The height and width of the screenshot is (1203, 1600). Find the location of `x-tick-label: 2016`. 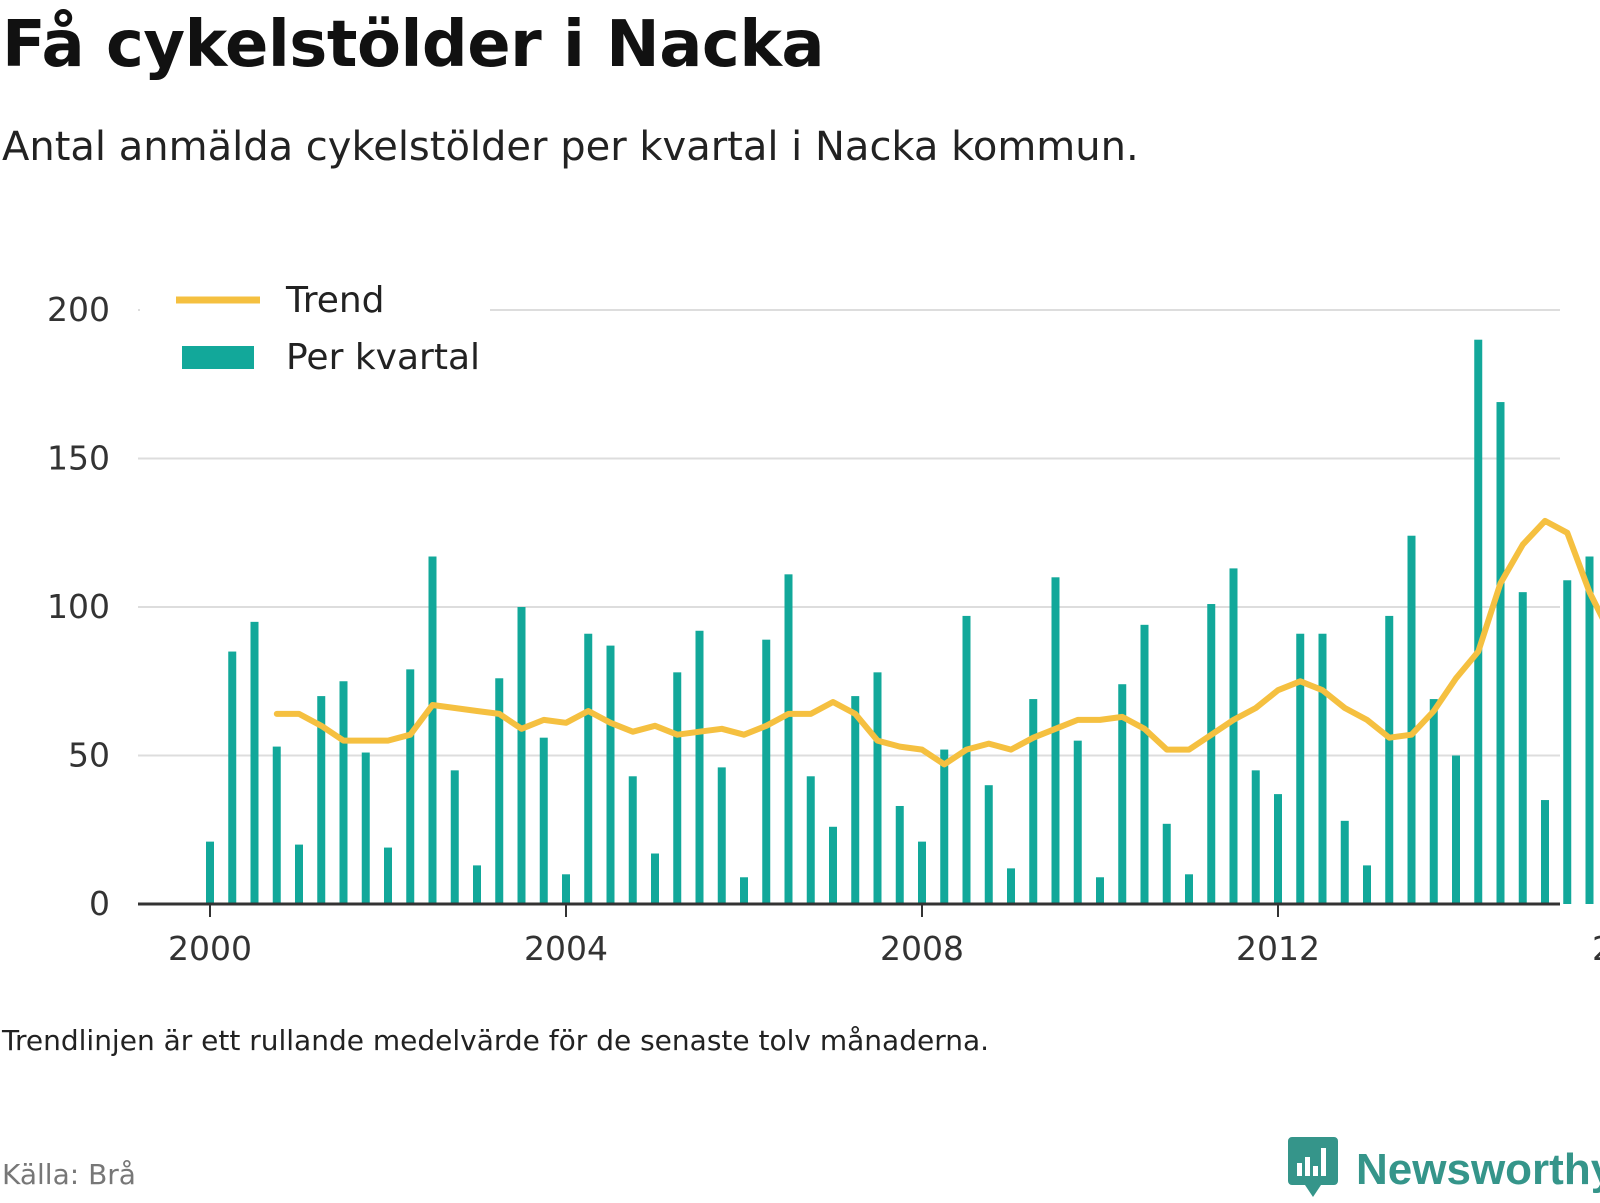

x-tick-label: 2016 is located at coordinates (1596, 948).